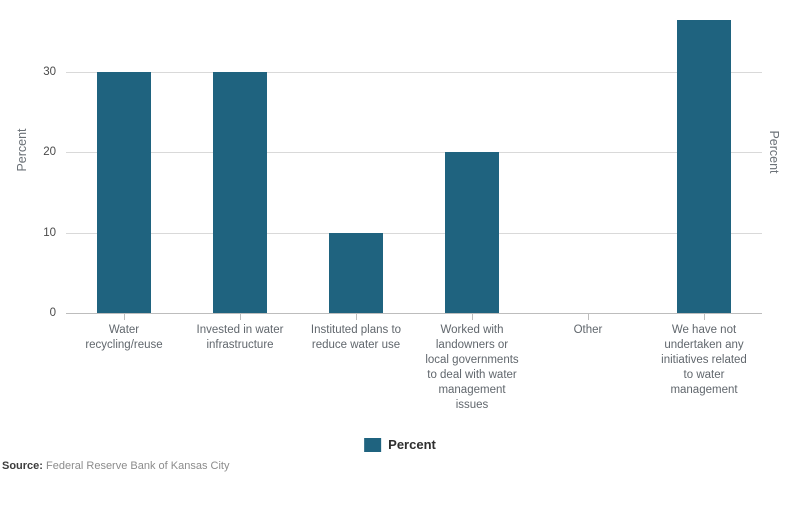 The height and width of the screenshot is (512, 800). Describe the element at coordinates (49, 232) in the screenshot. I see `y-tick-label-10: 10` at that location.